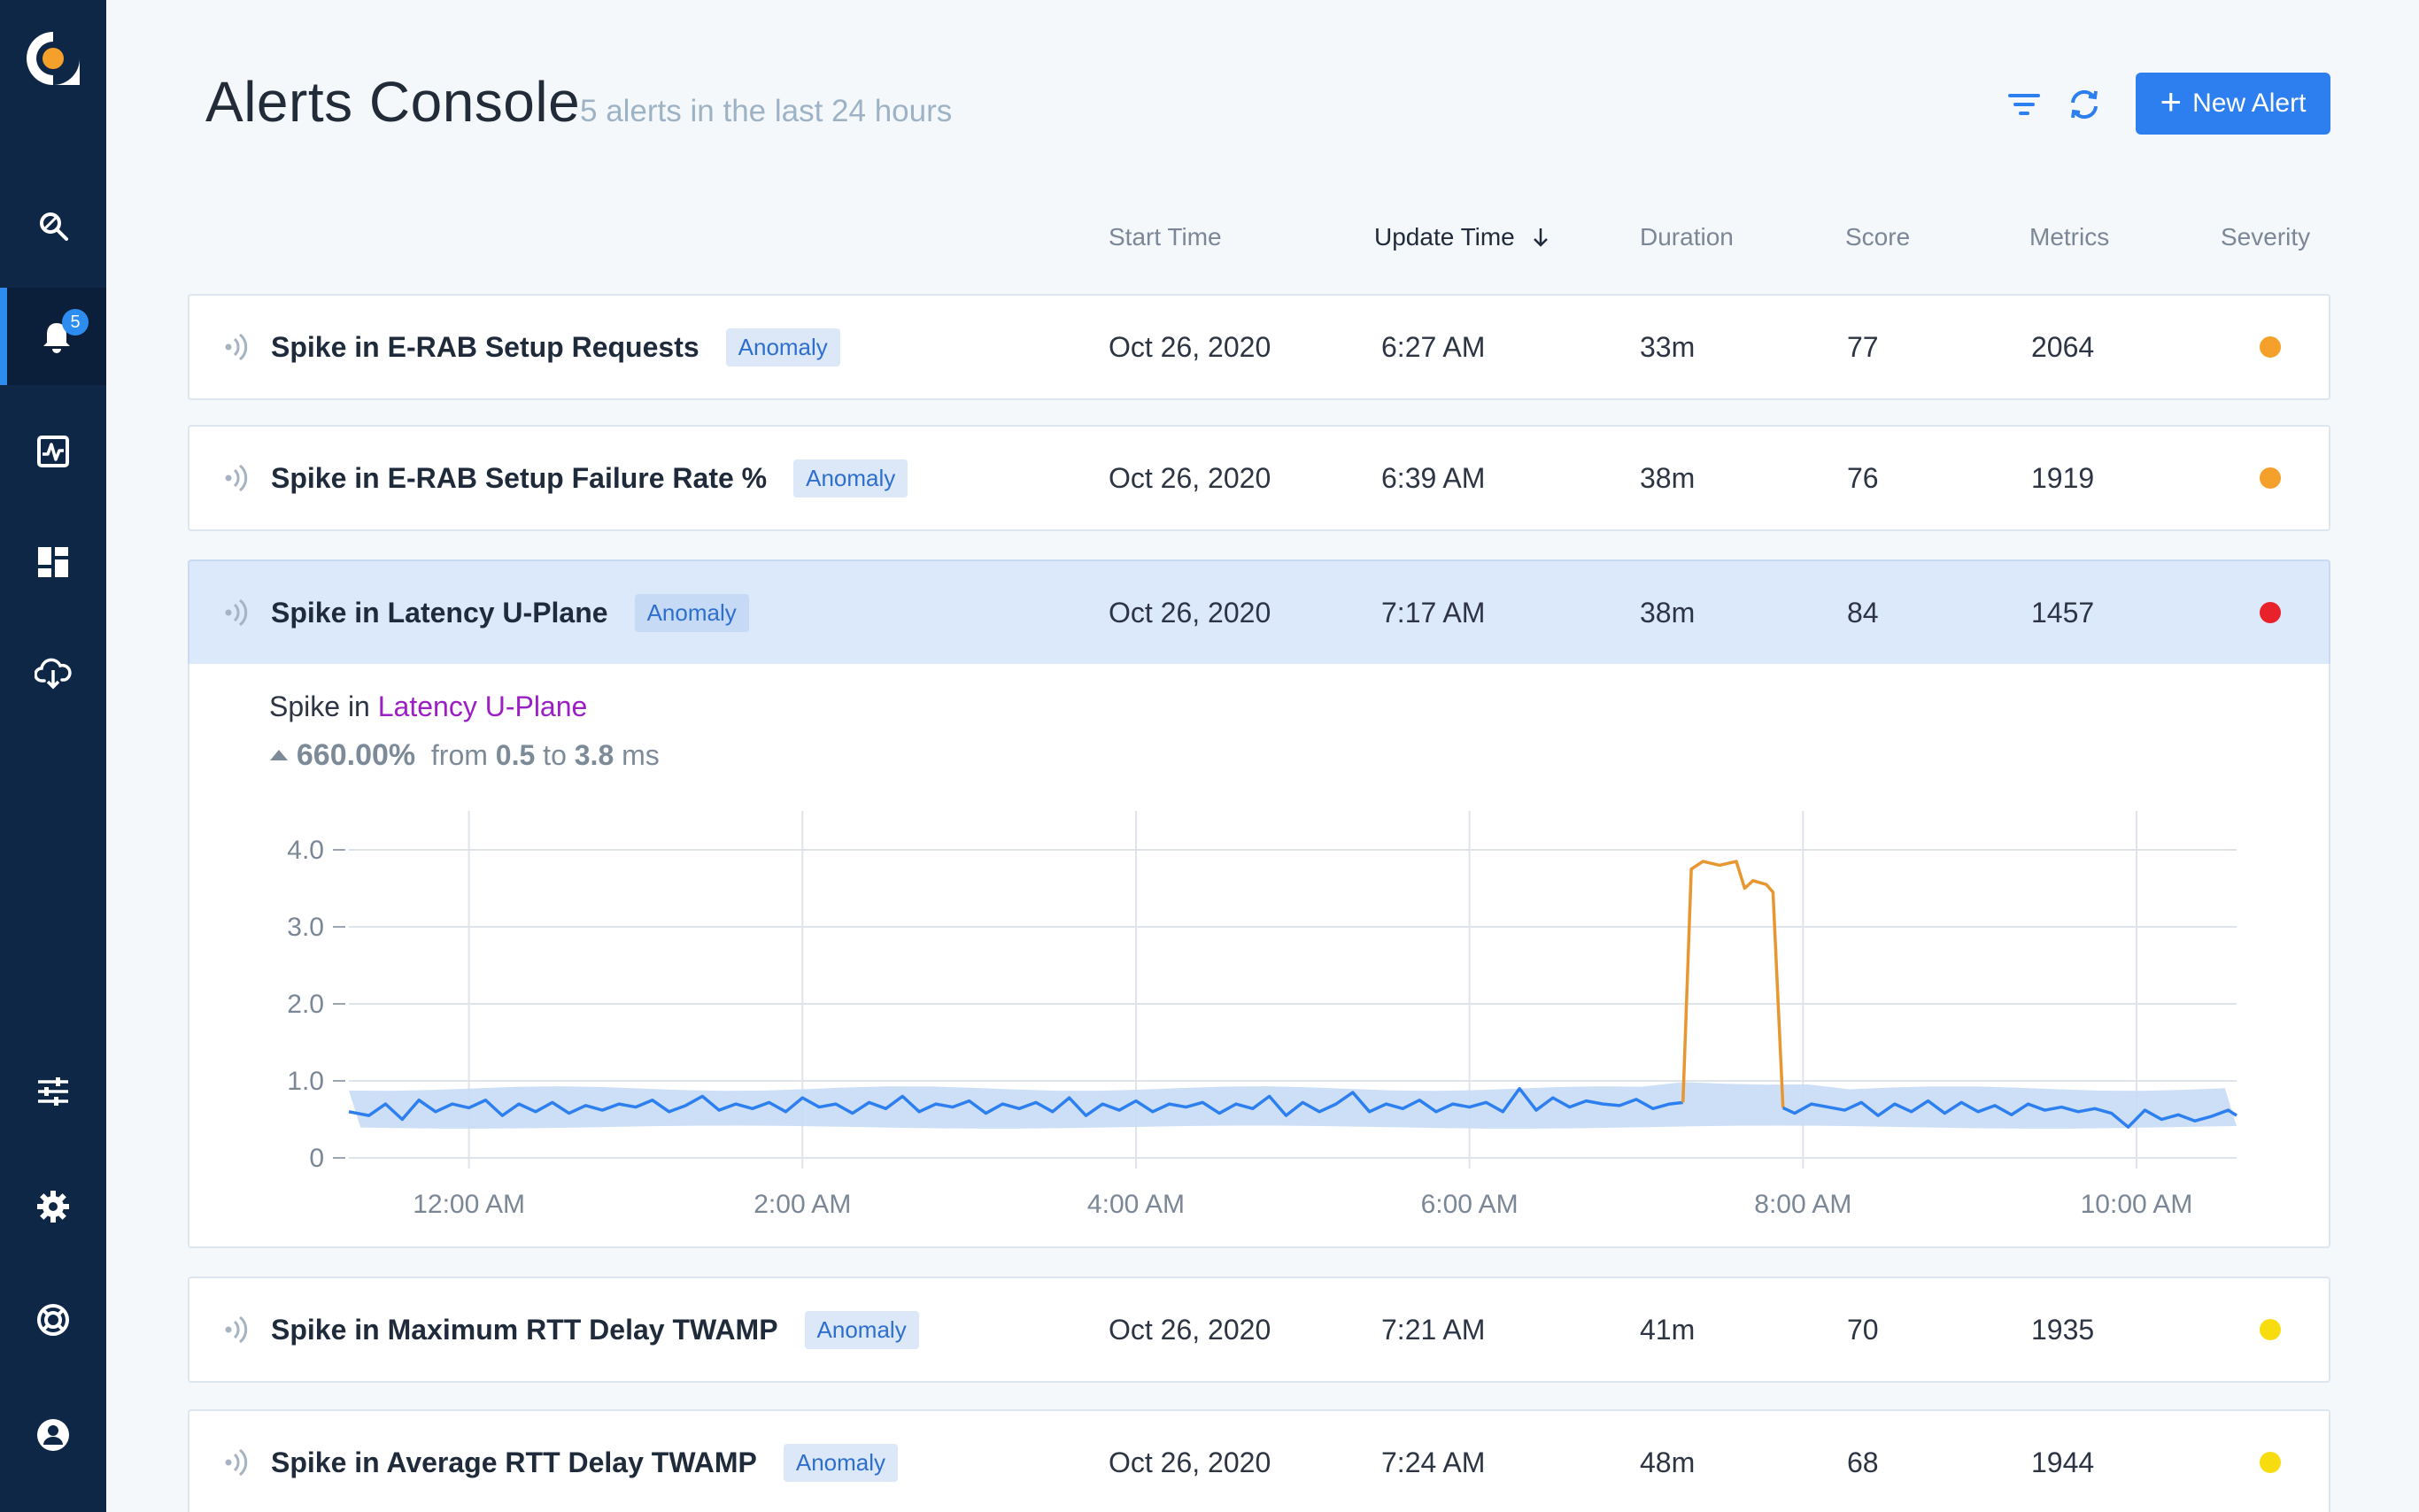 The image size is (2419, 1512). I want to click on alert-duration: 33m, so click(1668, 346).